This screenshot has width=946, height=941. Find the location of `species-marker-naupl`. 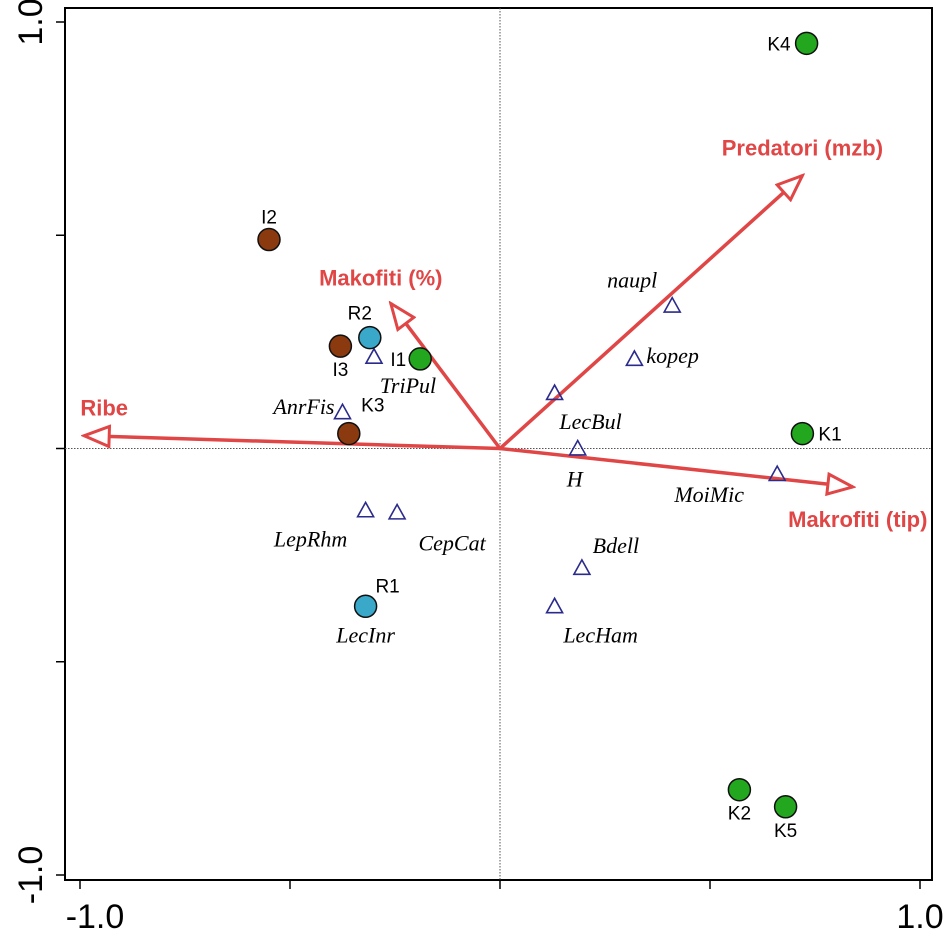

species-marker-naupl is located at coordinates (672, 304).